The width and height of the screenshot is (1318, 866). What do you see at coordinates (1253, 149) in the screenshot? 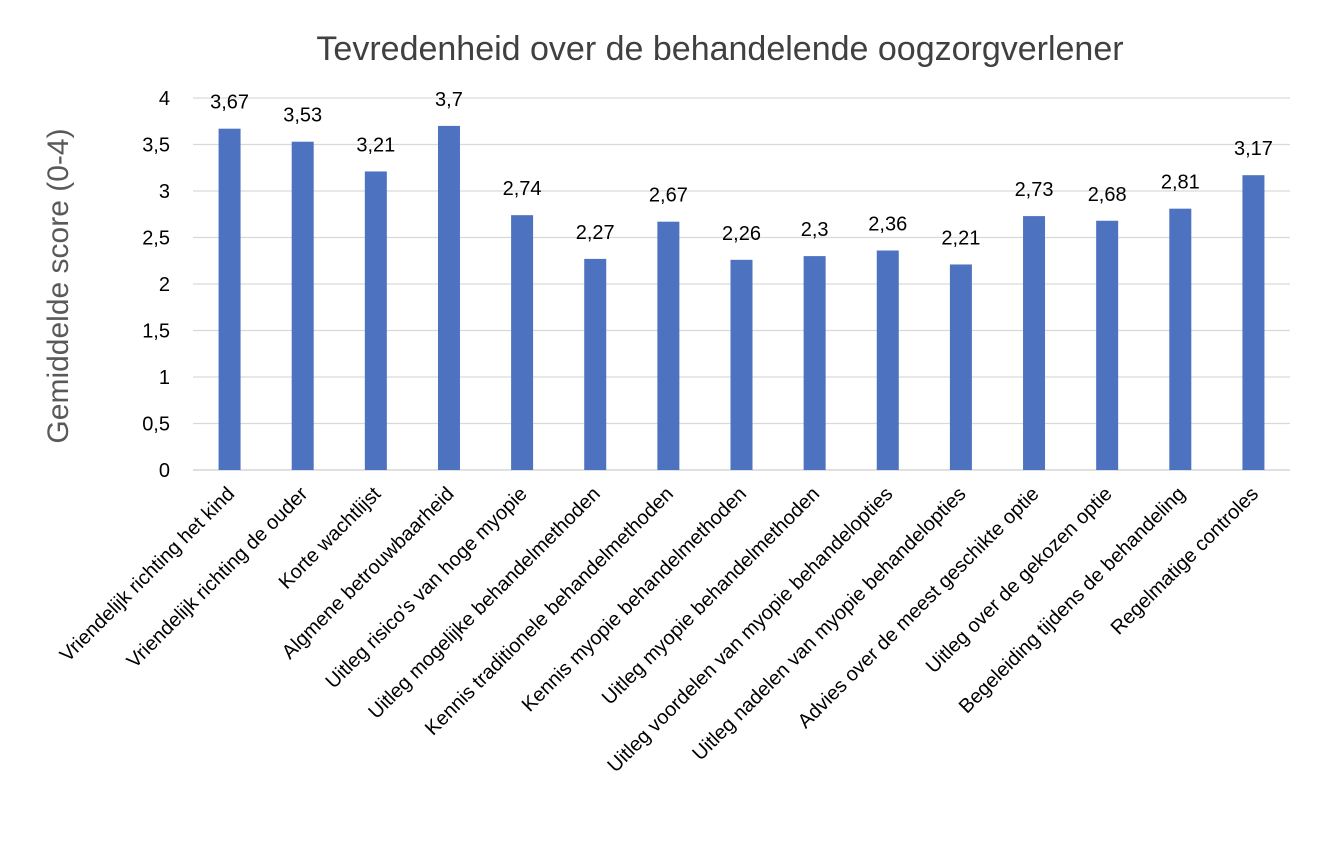
I see `data-label: 3,17` at bounding box center [1253, 149].